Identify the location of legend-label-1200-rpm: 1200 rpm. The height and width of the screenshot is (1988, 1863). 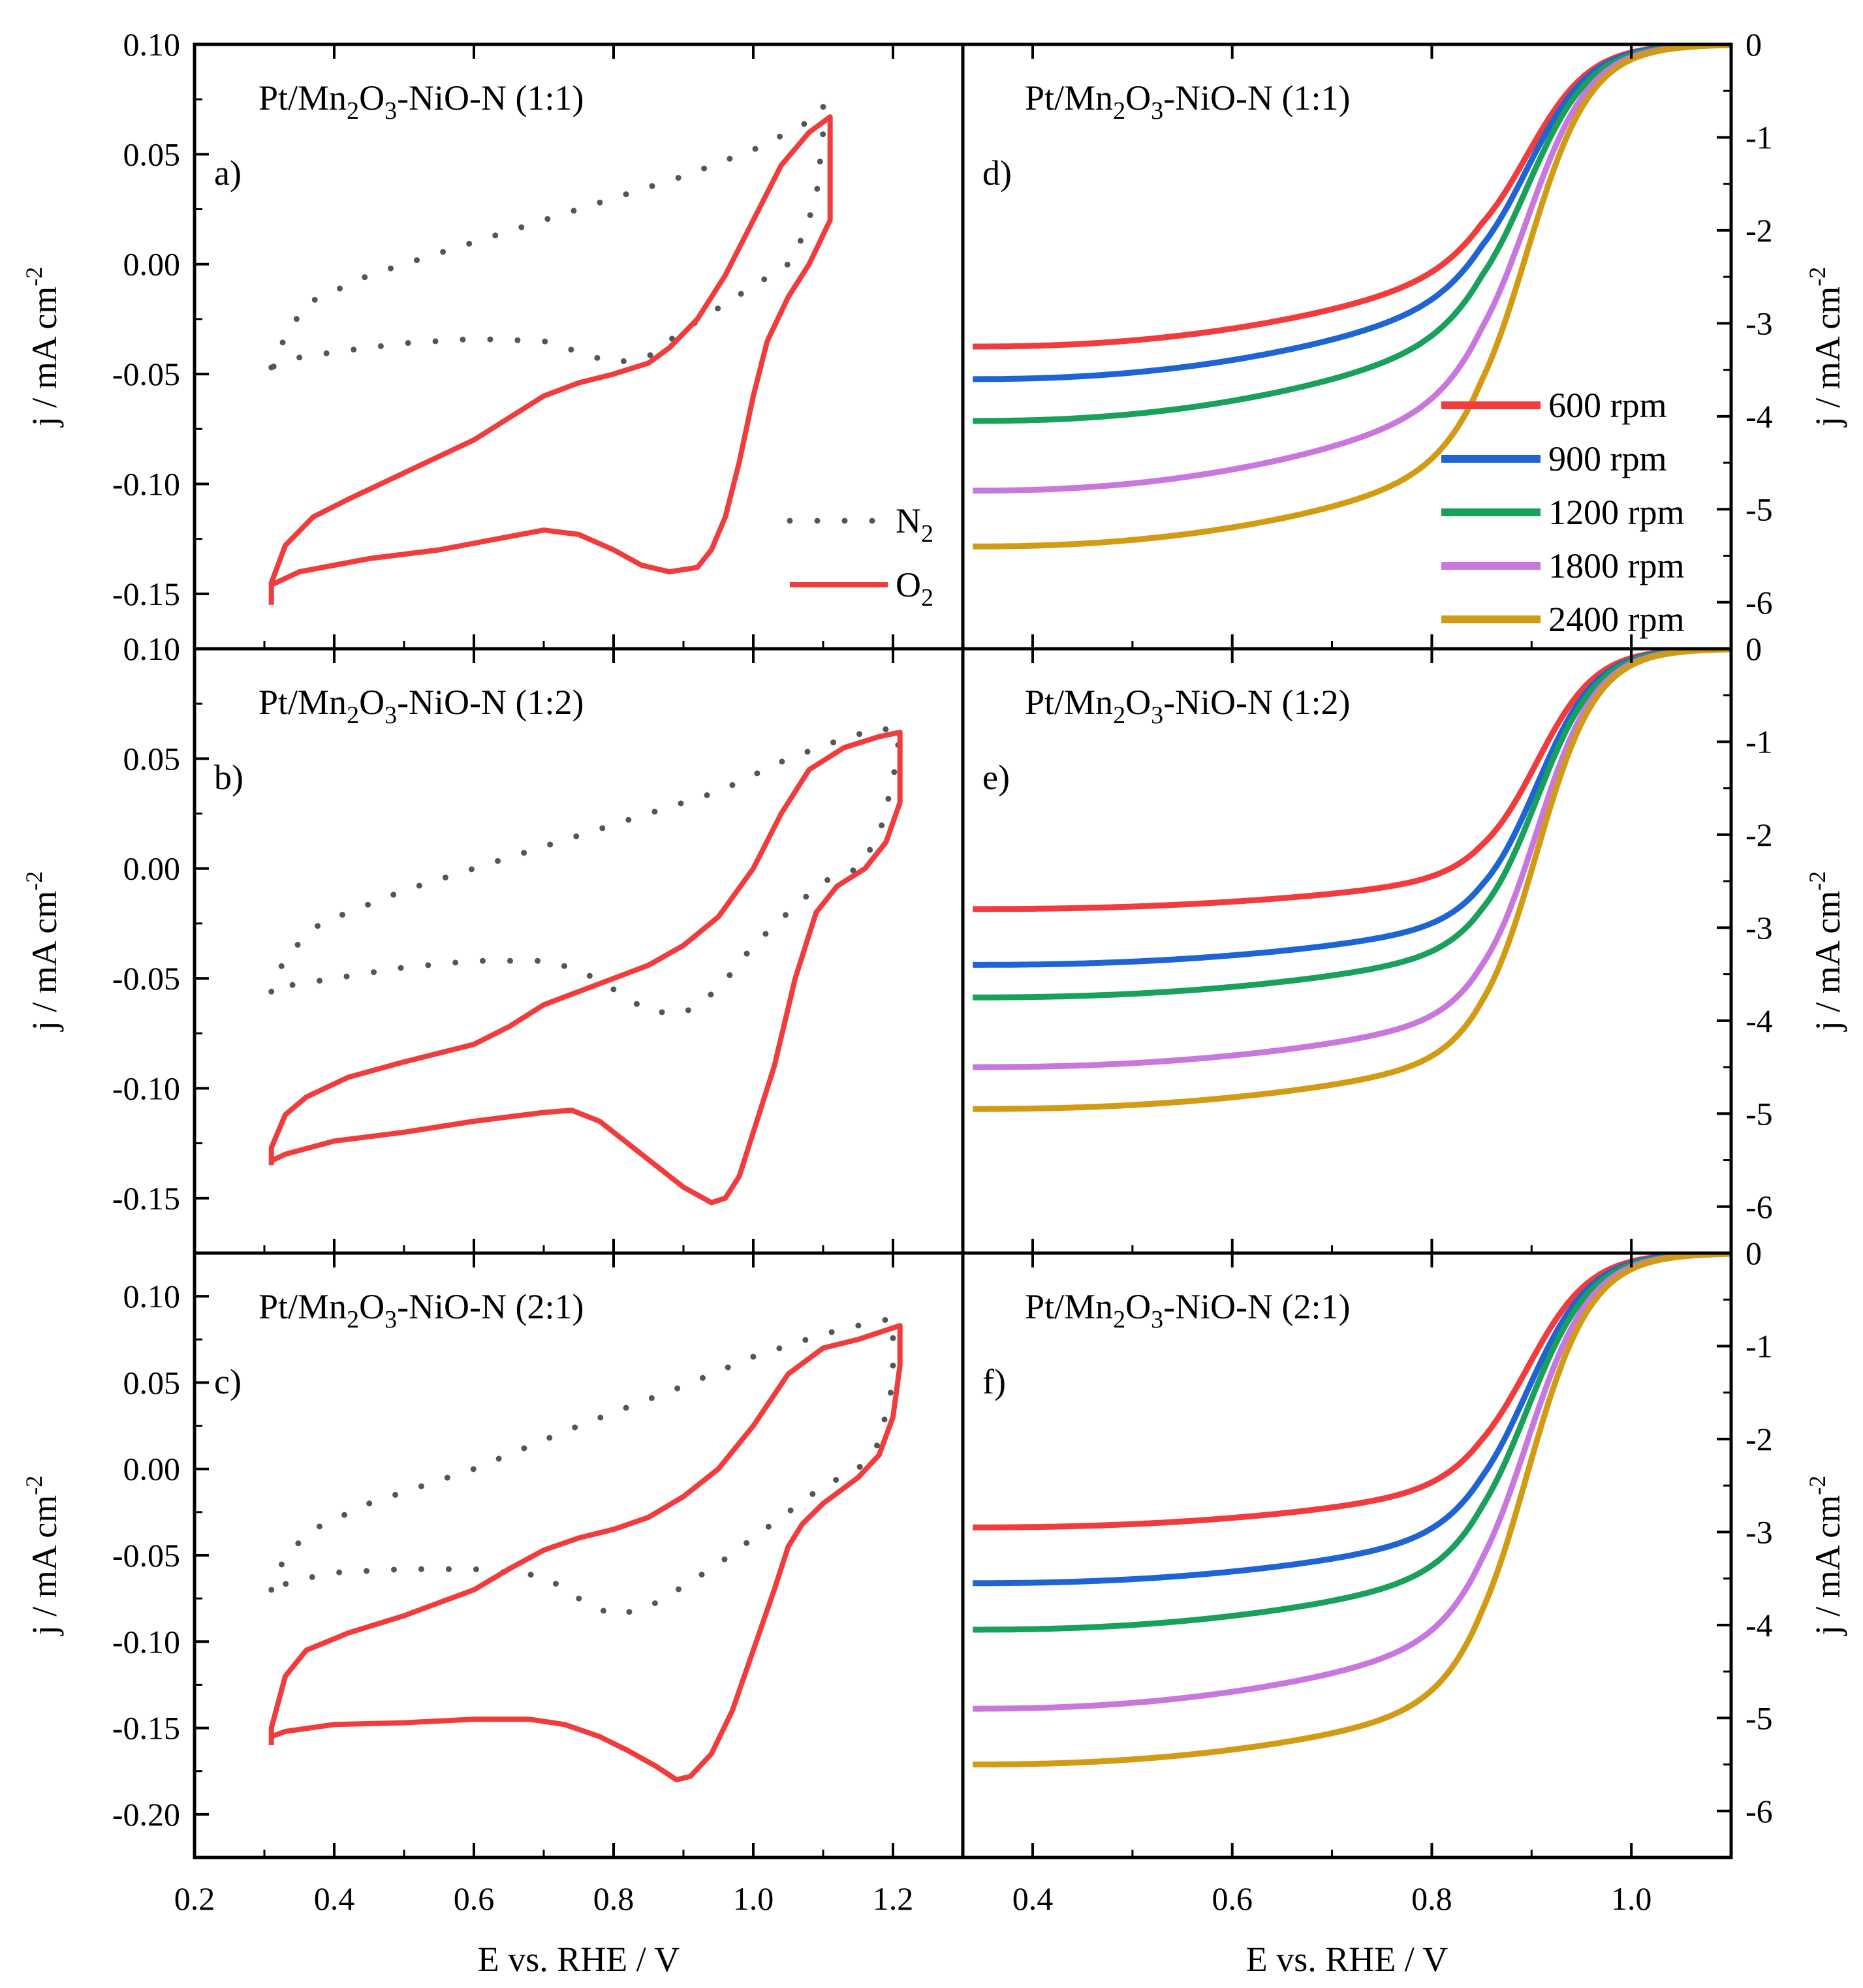
(1616, 512).